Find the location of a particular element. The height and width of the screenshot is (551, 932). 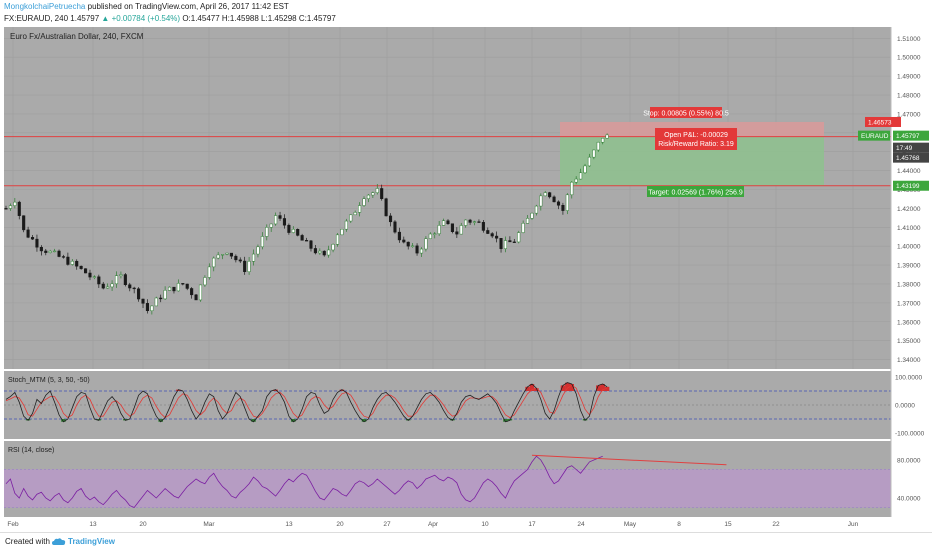

rsi-tick: 40.0000 is located at coordinates (909, 499).